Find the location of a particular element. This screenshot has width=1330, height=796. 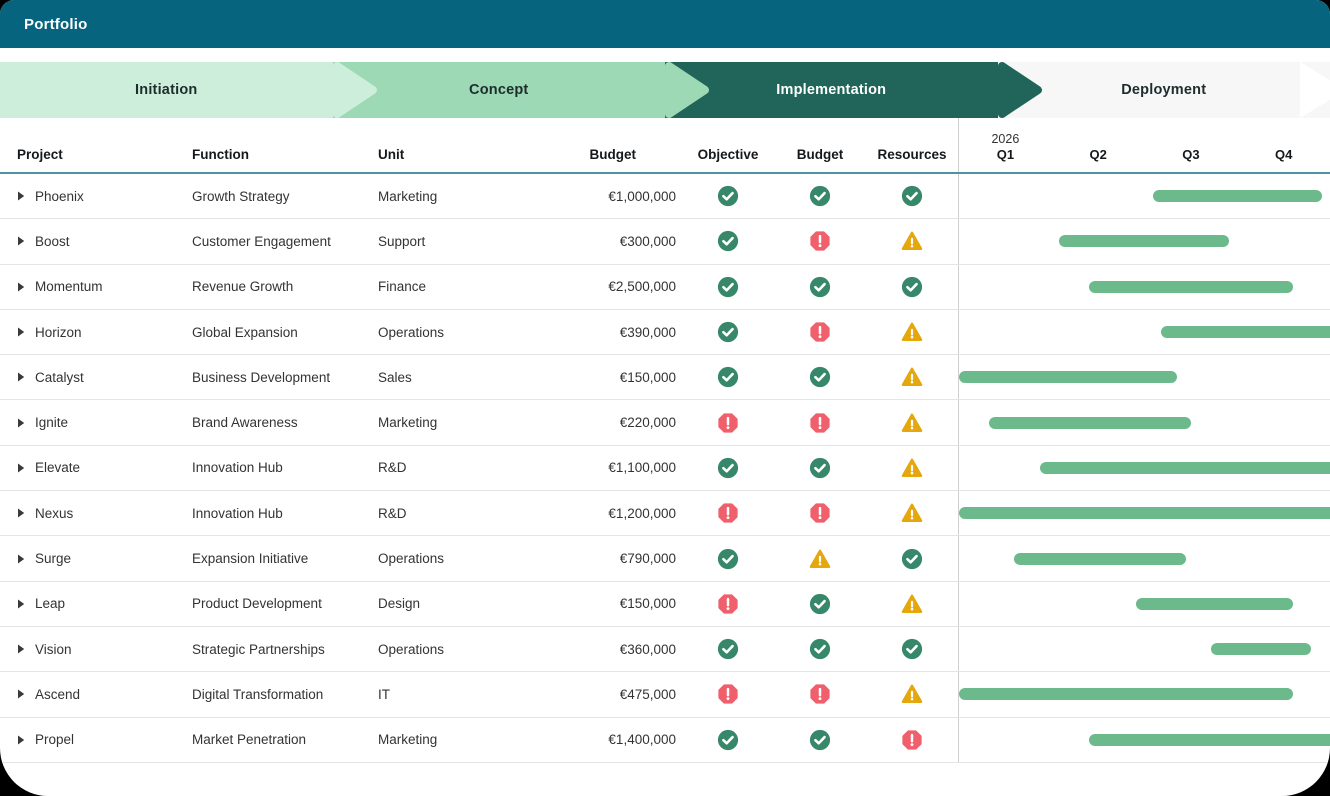

table-row: Nexus Innovation Hub R&D €1,200,000 is located at coordinates (665, 514).